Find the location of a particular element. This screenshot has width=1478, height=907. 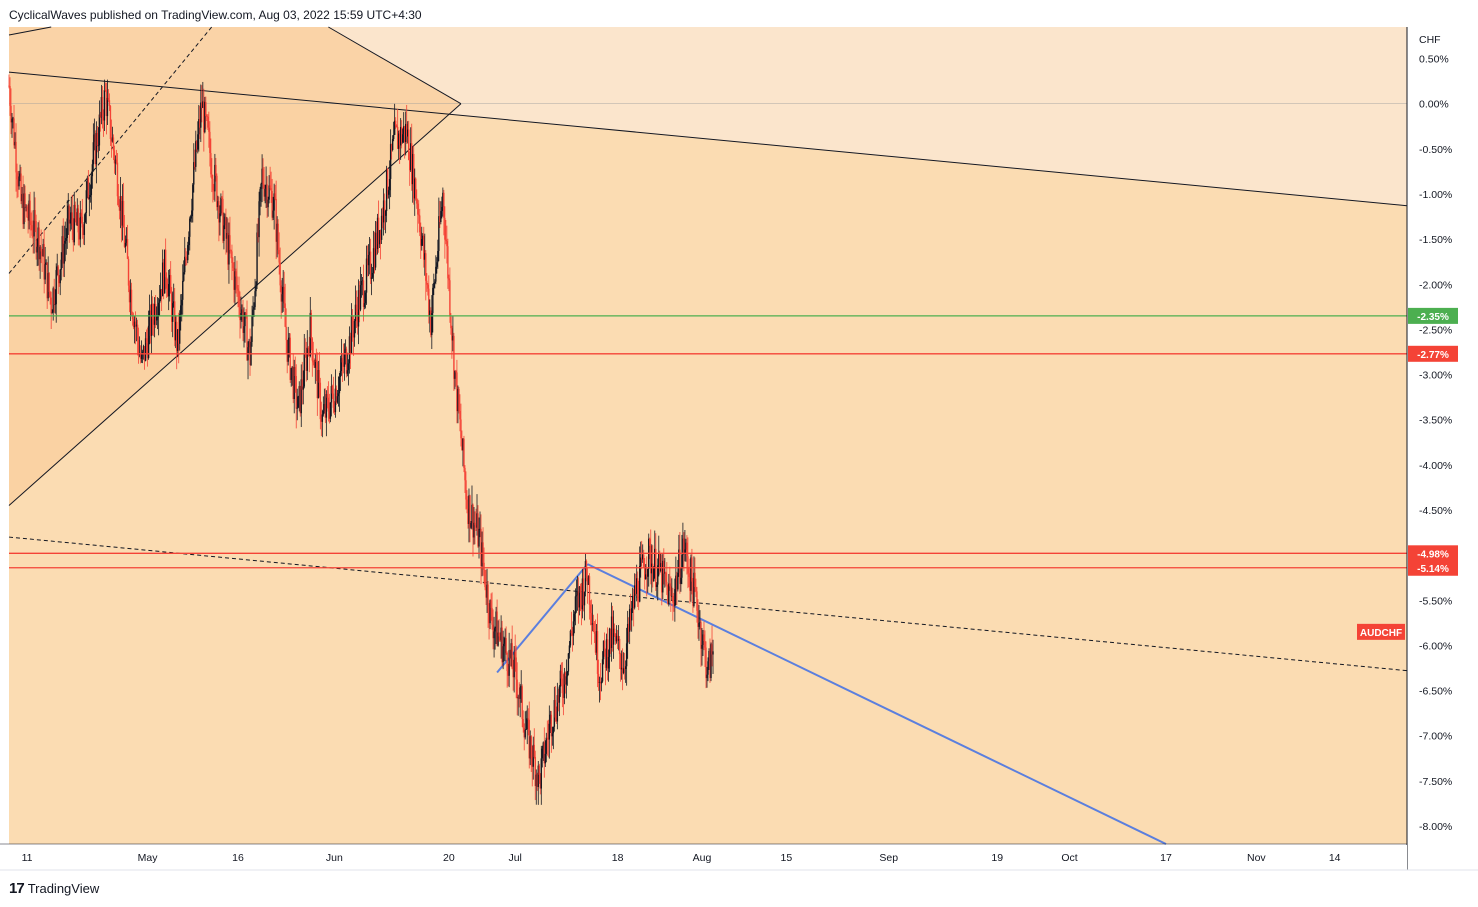

currency-label: CHF is located at coordinates (1430, 40).